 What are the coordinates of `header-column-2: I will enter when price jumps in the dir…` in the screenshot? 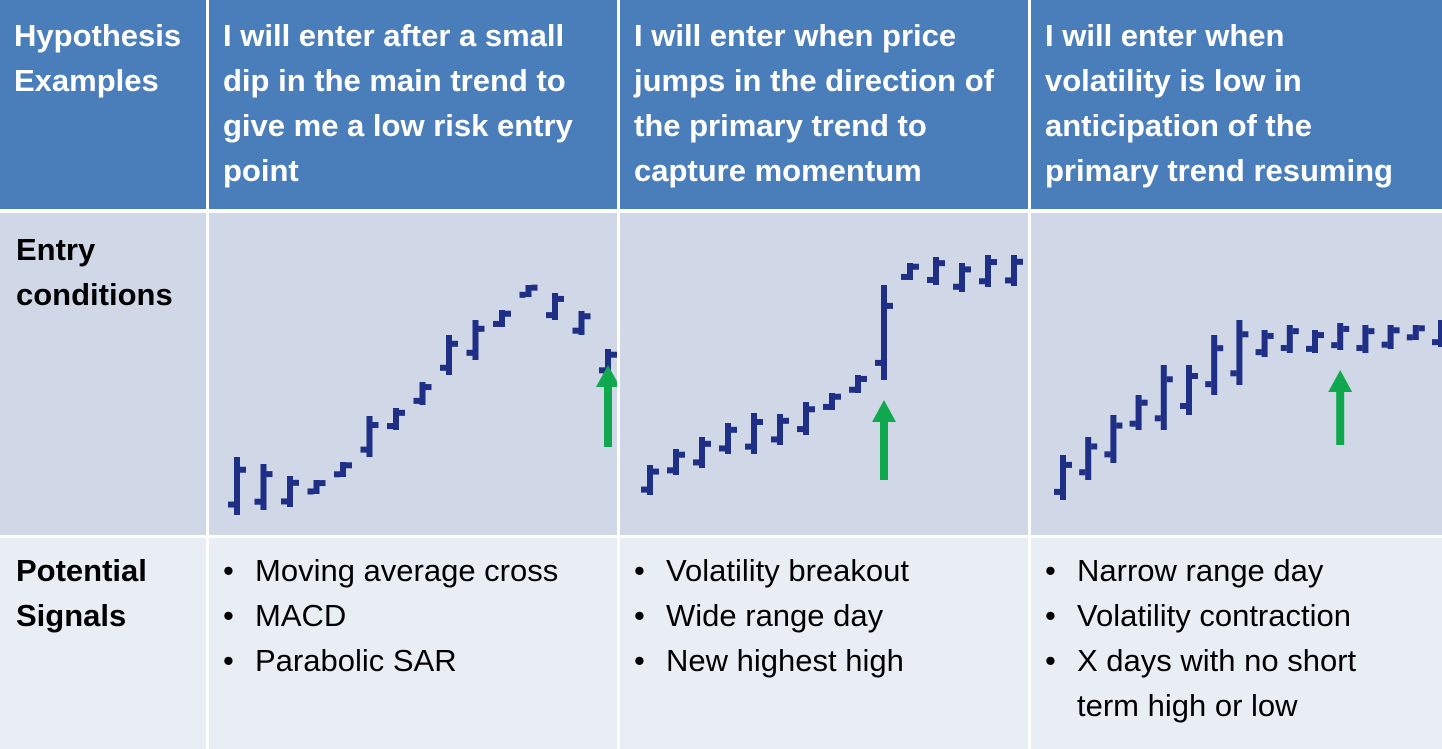 It's located at (824, 104).